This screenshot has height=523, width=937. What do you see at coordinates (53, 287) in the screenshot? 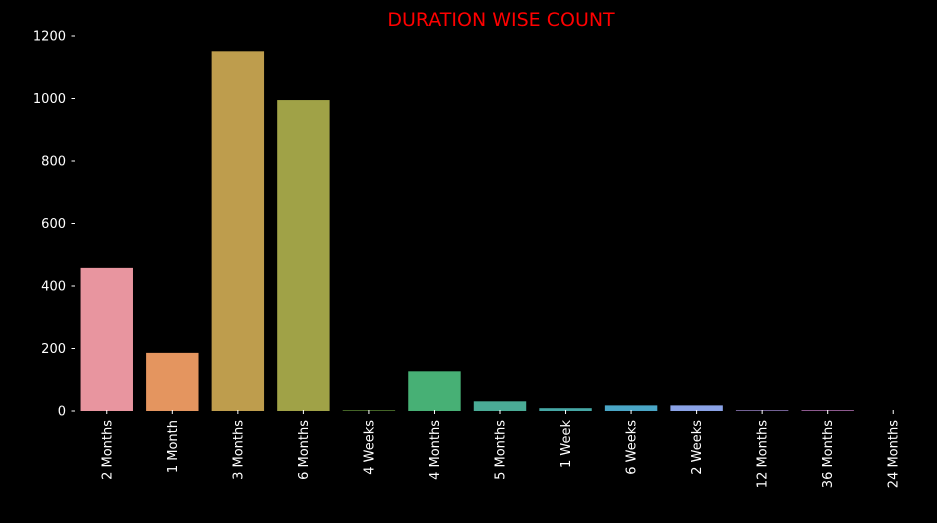
I see `y-tick-label: 400` at bounding box center [53, 287].